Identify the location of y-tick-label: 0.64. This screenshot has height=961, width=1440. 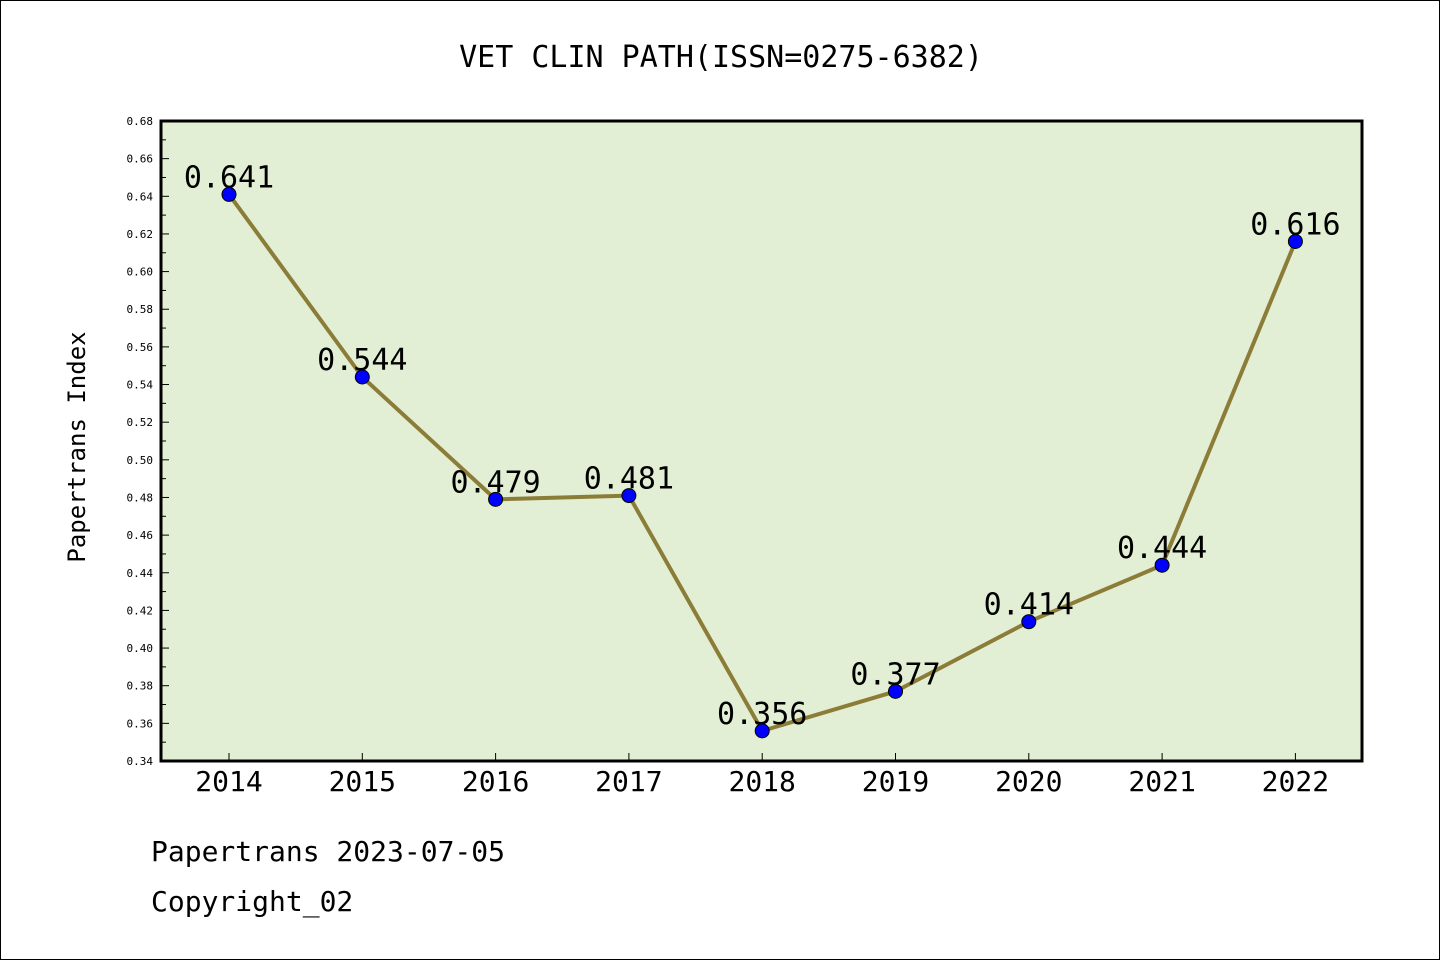
(140, 196).